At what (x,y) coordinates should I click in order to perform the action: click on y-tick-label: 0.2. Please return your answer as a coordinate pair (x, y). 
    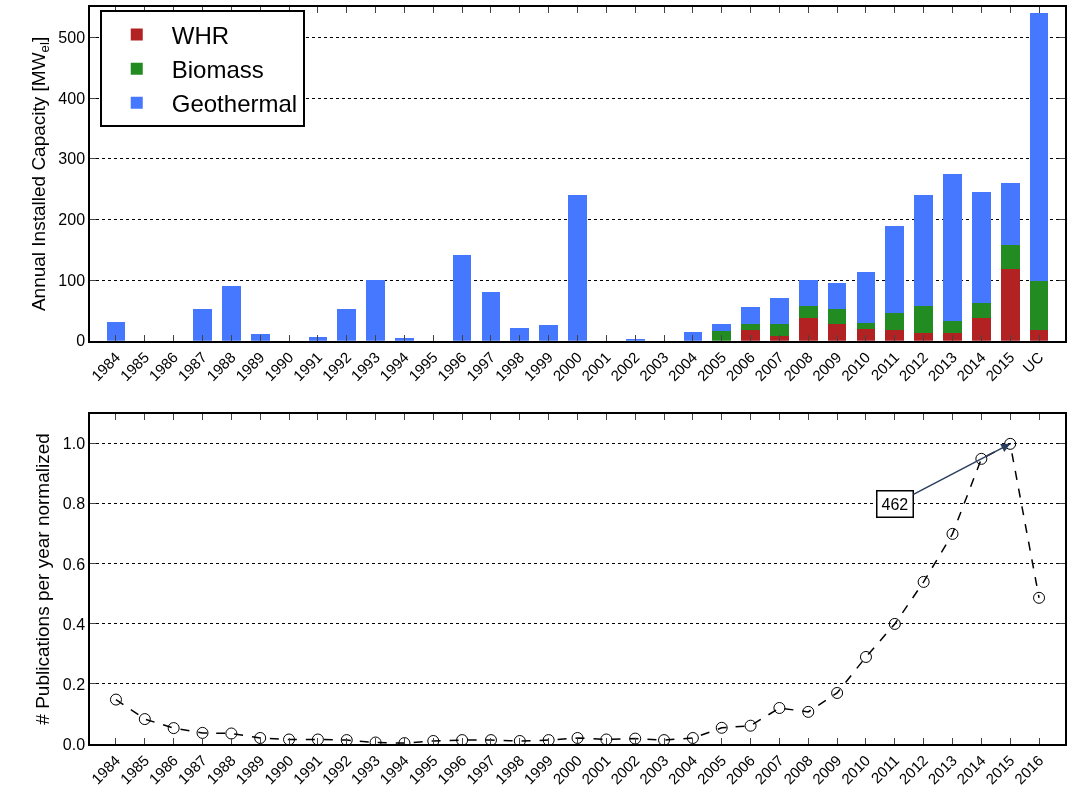
    Looking at the image, I should click on (74, 684).